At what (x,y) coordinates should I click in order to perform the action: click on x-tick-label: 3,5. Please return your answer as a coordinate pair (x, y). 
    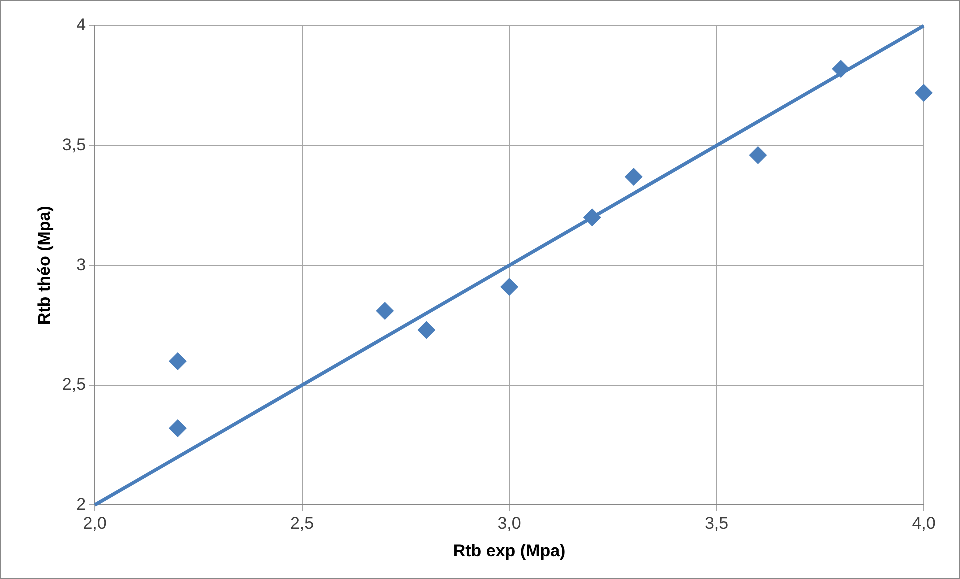
    Looking at the image, I should click on (716, 524).